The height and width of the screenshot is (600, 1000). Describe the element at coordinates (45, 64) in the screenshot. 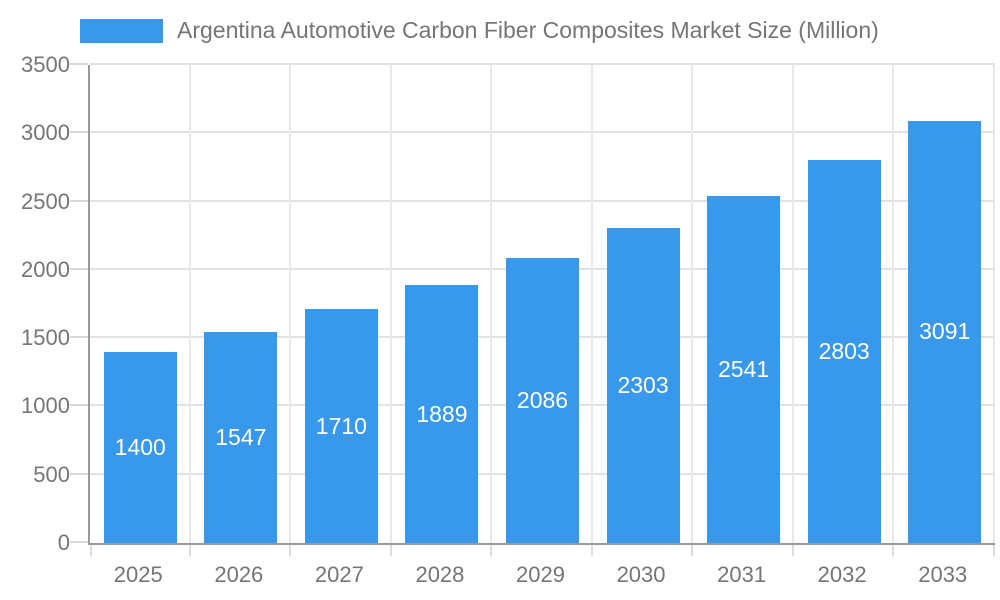

I see `y-axis-tick-label: 3500` at that location.